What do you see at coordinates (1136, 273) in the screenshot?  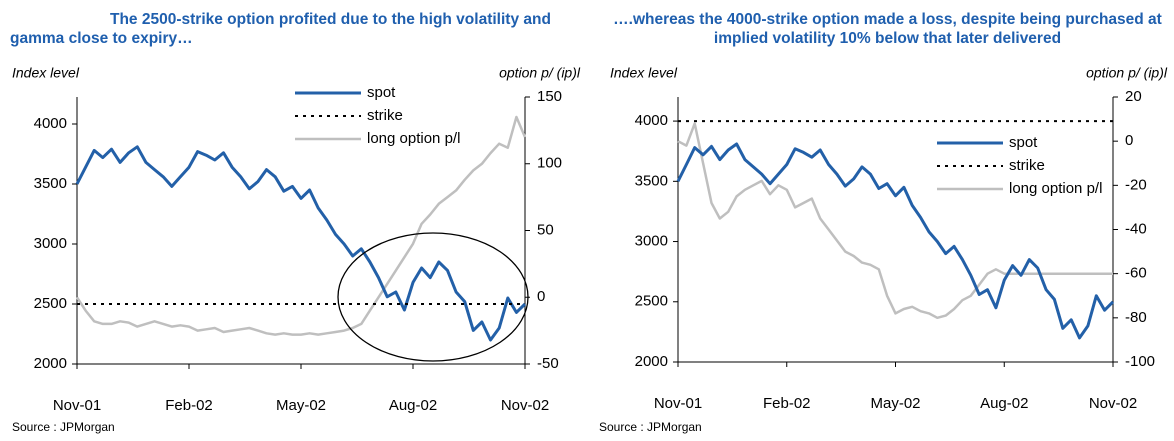 I see `y2-tick-label: -60` at bounding box center [1136, 273].